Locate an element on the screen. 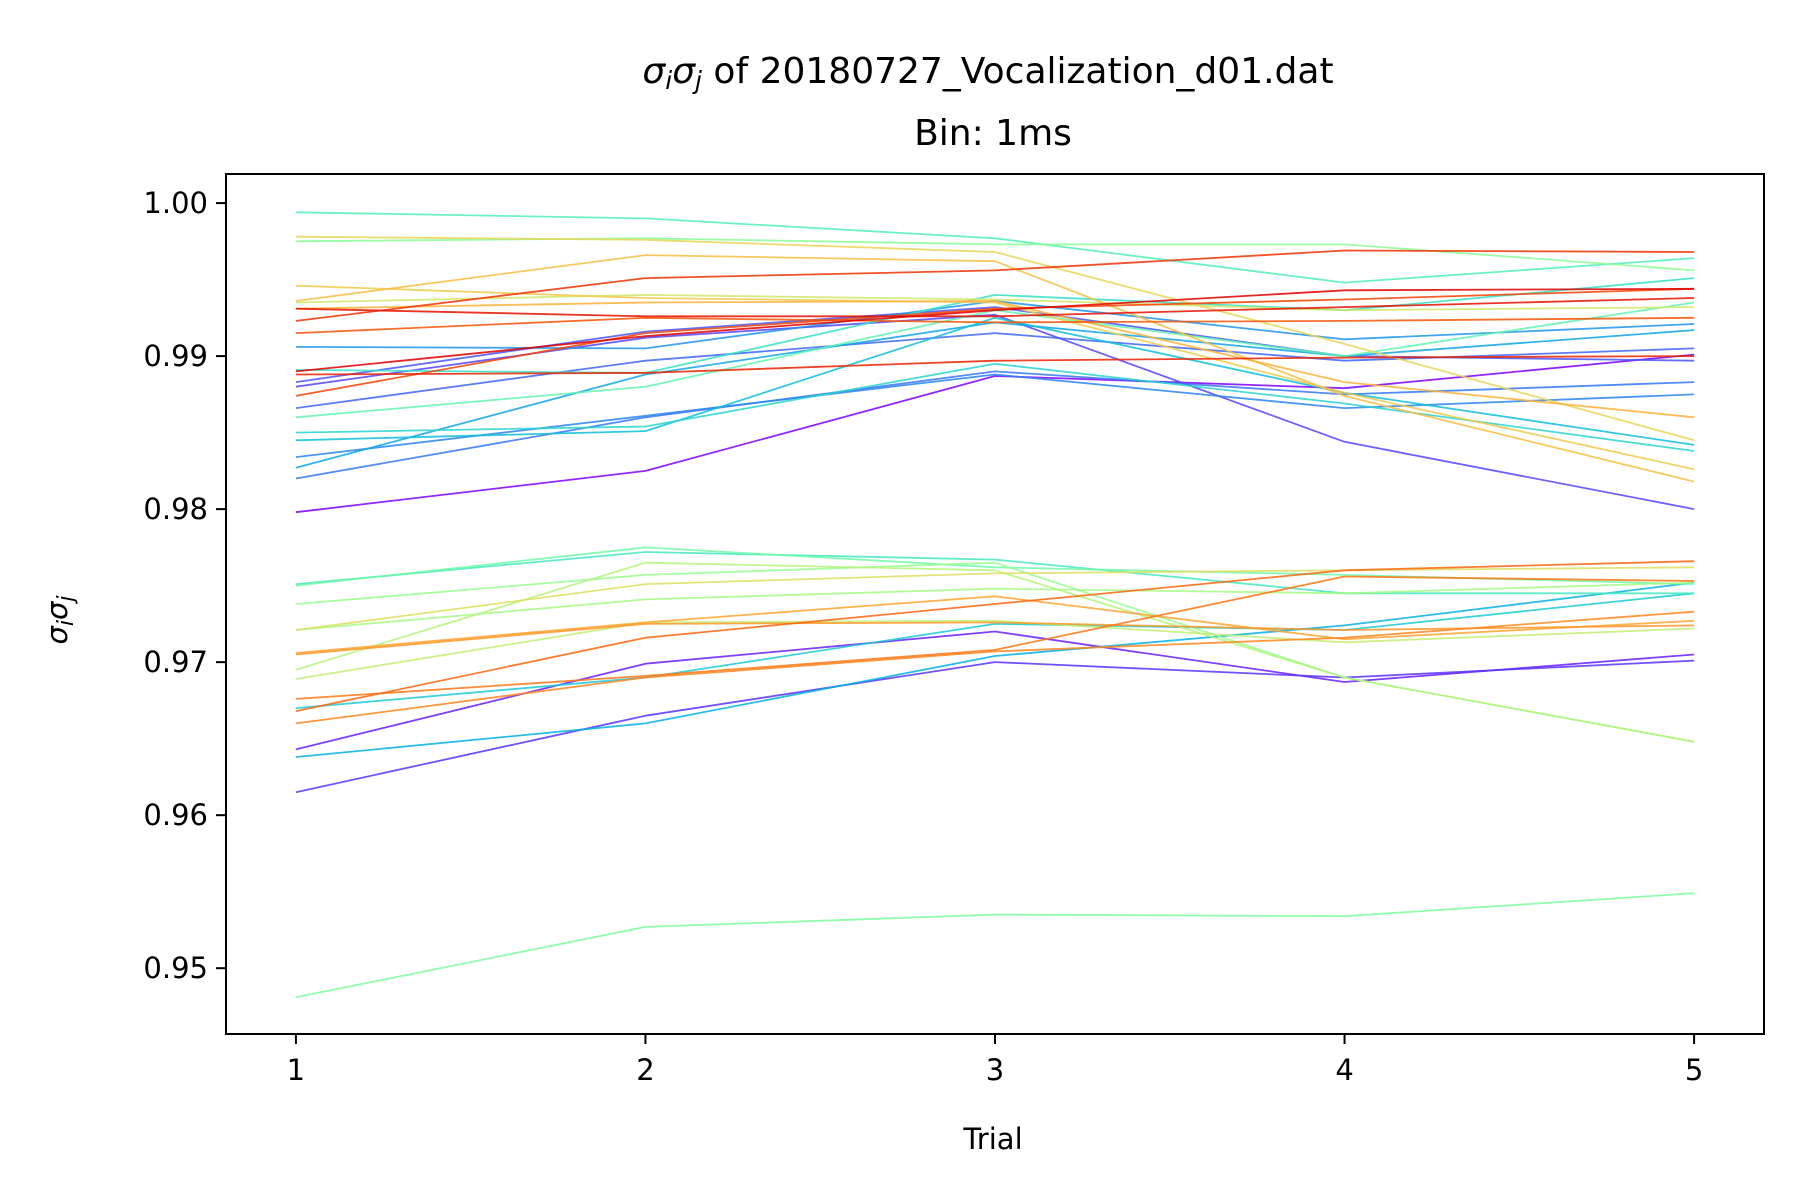 This screenshot has height=1200, width=1800. chart-title: σiσj of 20180727_Vocalization_d01.dat is located at coordinates (987, 73).